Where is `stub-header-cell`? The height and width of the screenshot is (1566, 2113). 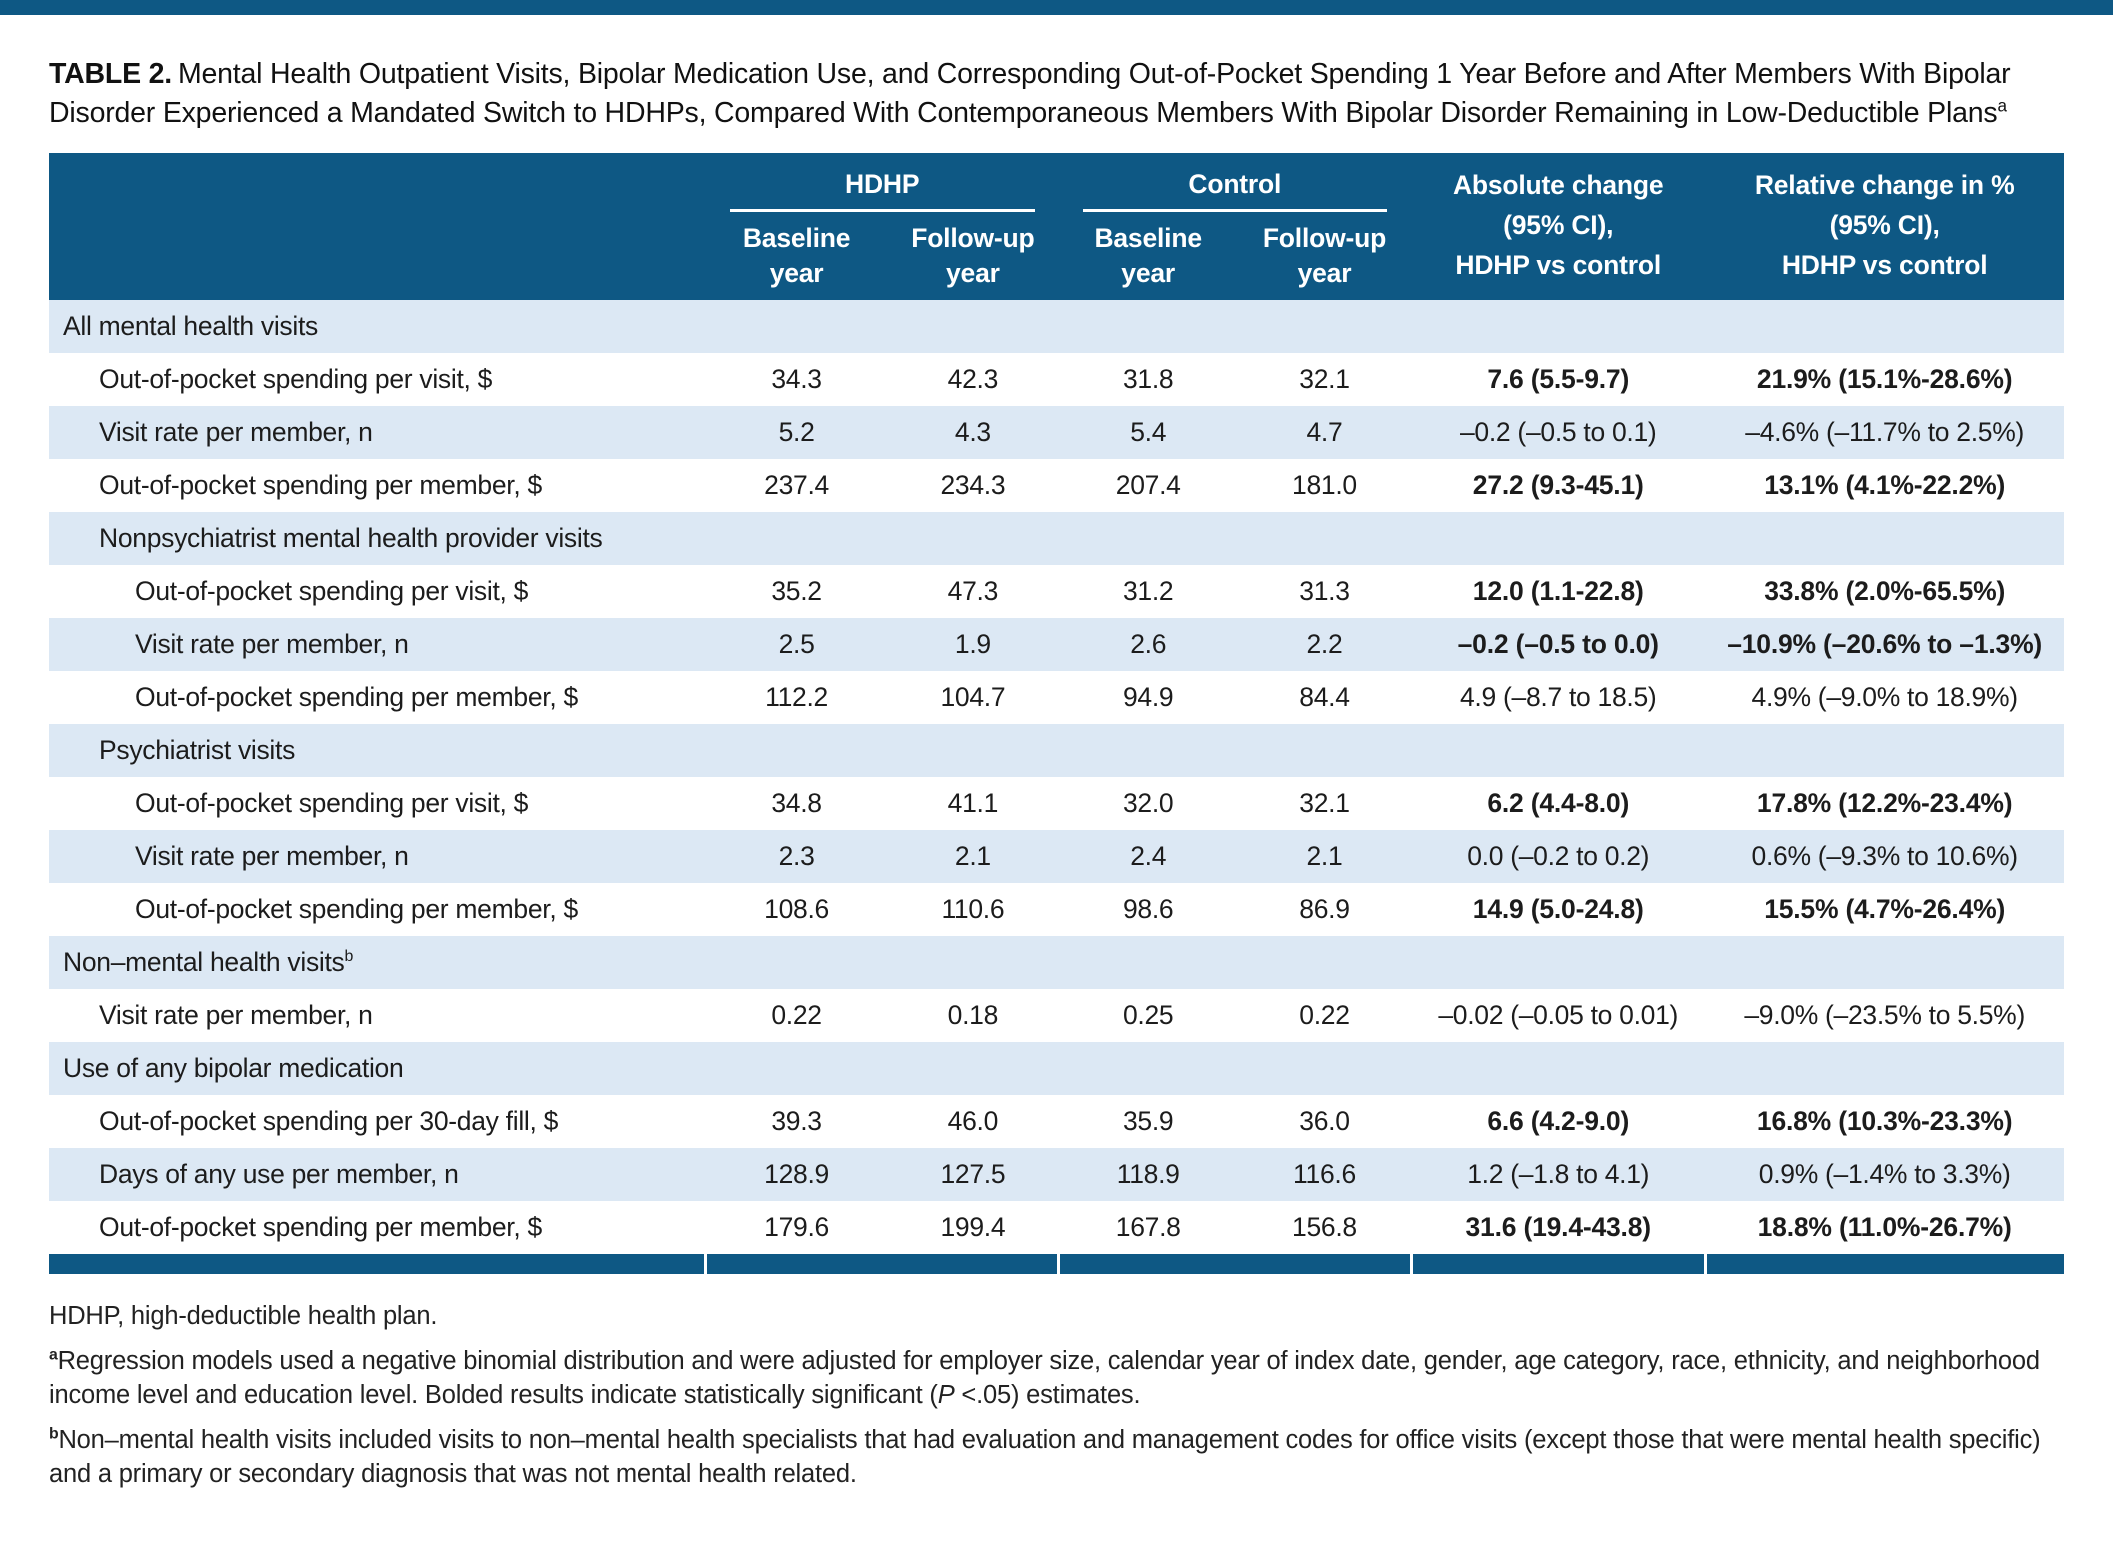 stub-header-cell is located at coordinates (377, 226).